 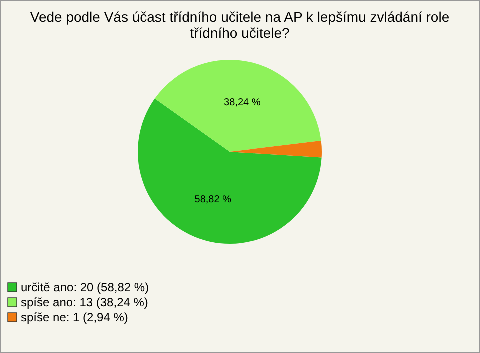 What do you see at coordinates (242, 103) in the screenshot?
I see `data-label: 38,24 %` at bounding box center [242, 103].